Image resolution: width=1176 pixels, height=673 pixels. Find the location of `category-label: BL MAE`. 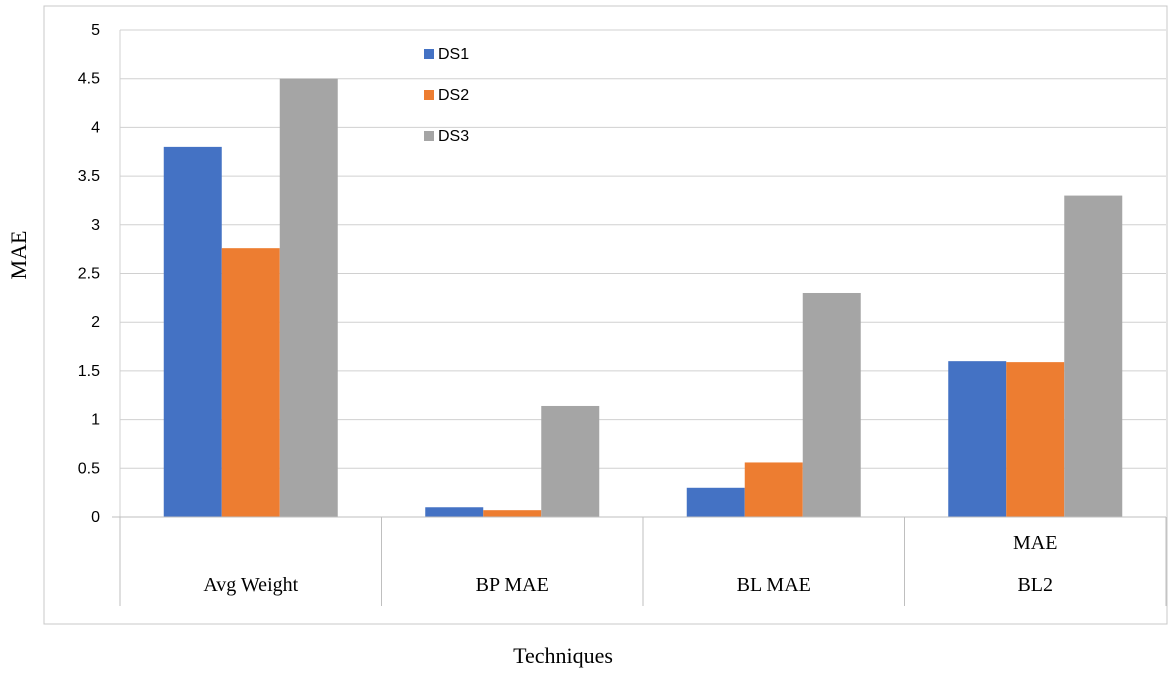

category-label: BL MAE is located at coordinates (774, 585).